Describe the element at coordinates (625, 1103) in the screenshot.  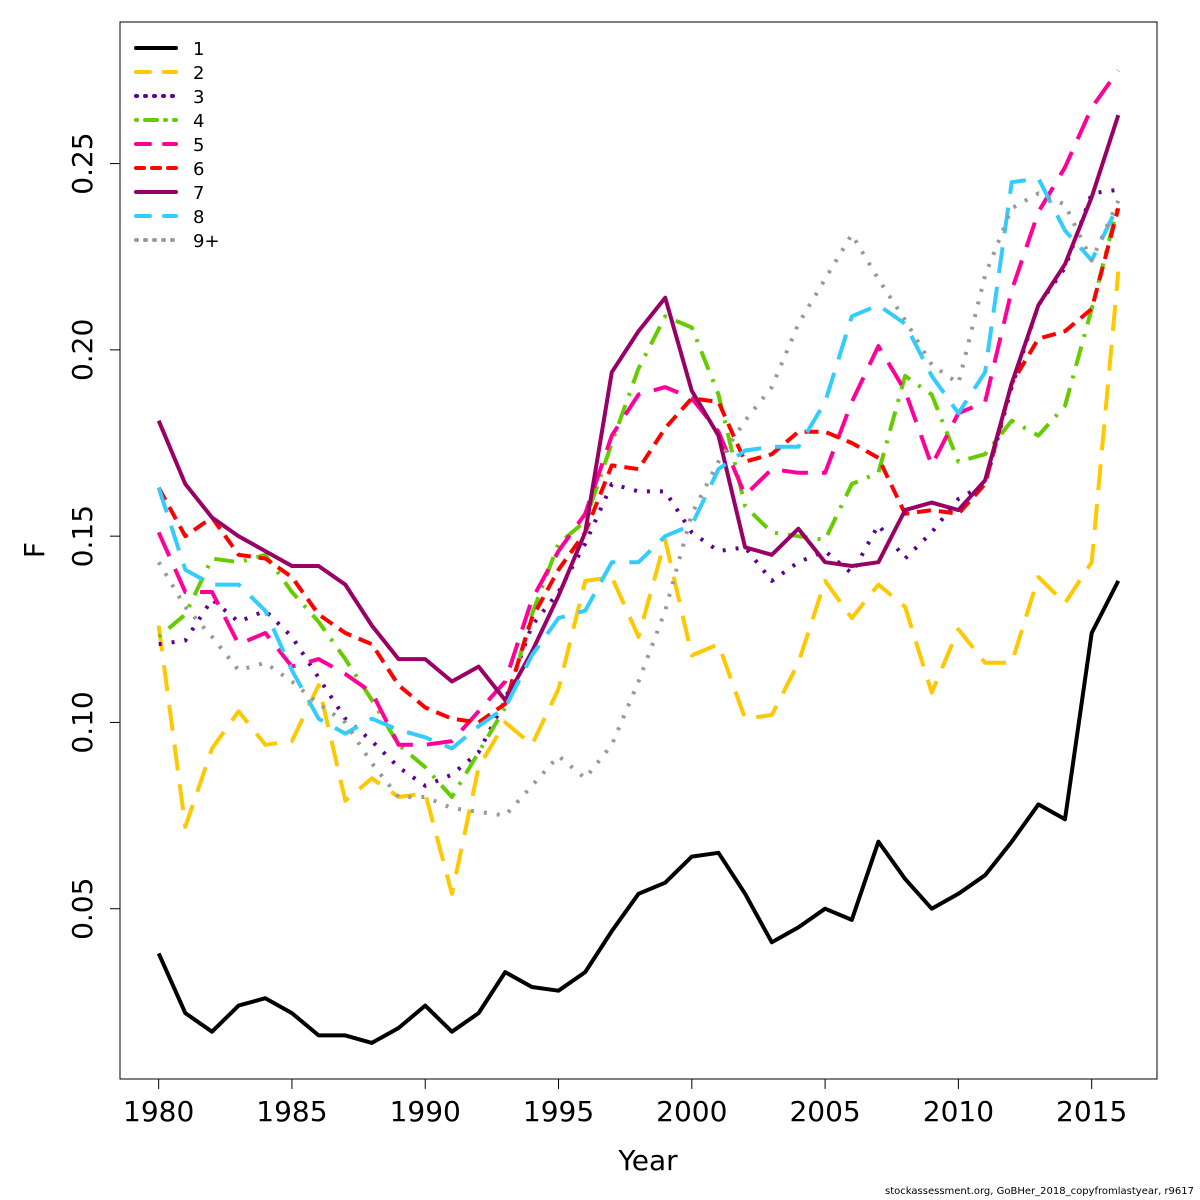
I see `x-axis: 1980 1985 1990 1995 2000 2005 2010 2015` at that location.